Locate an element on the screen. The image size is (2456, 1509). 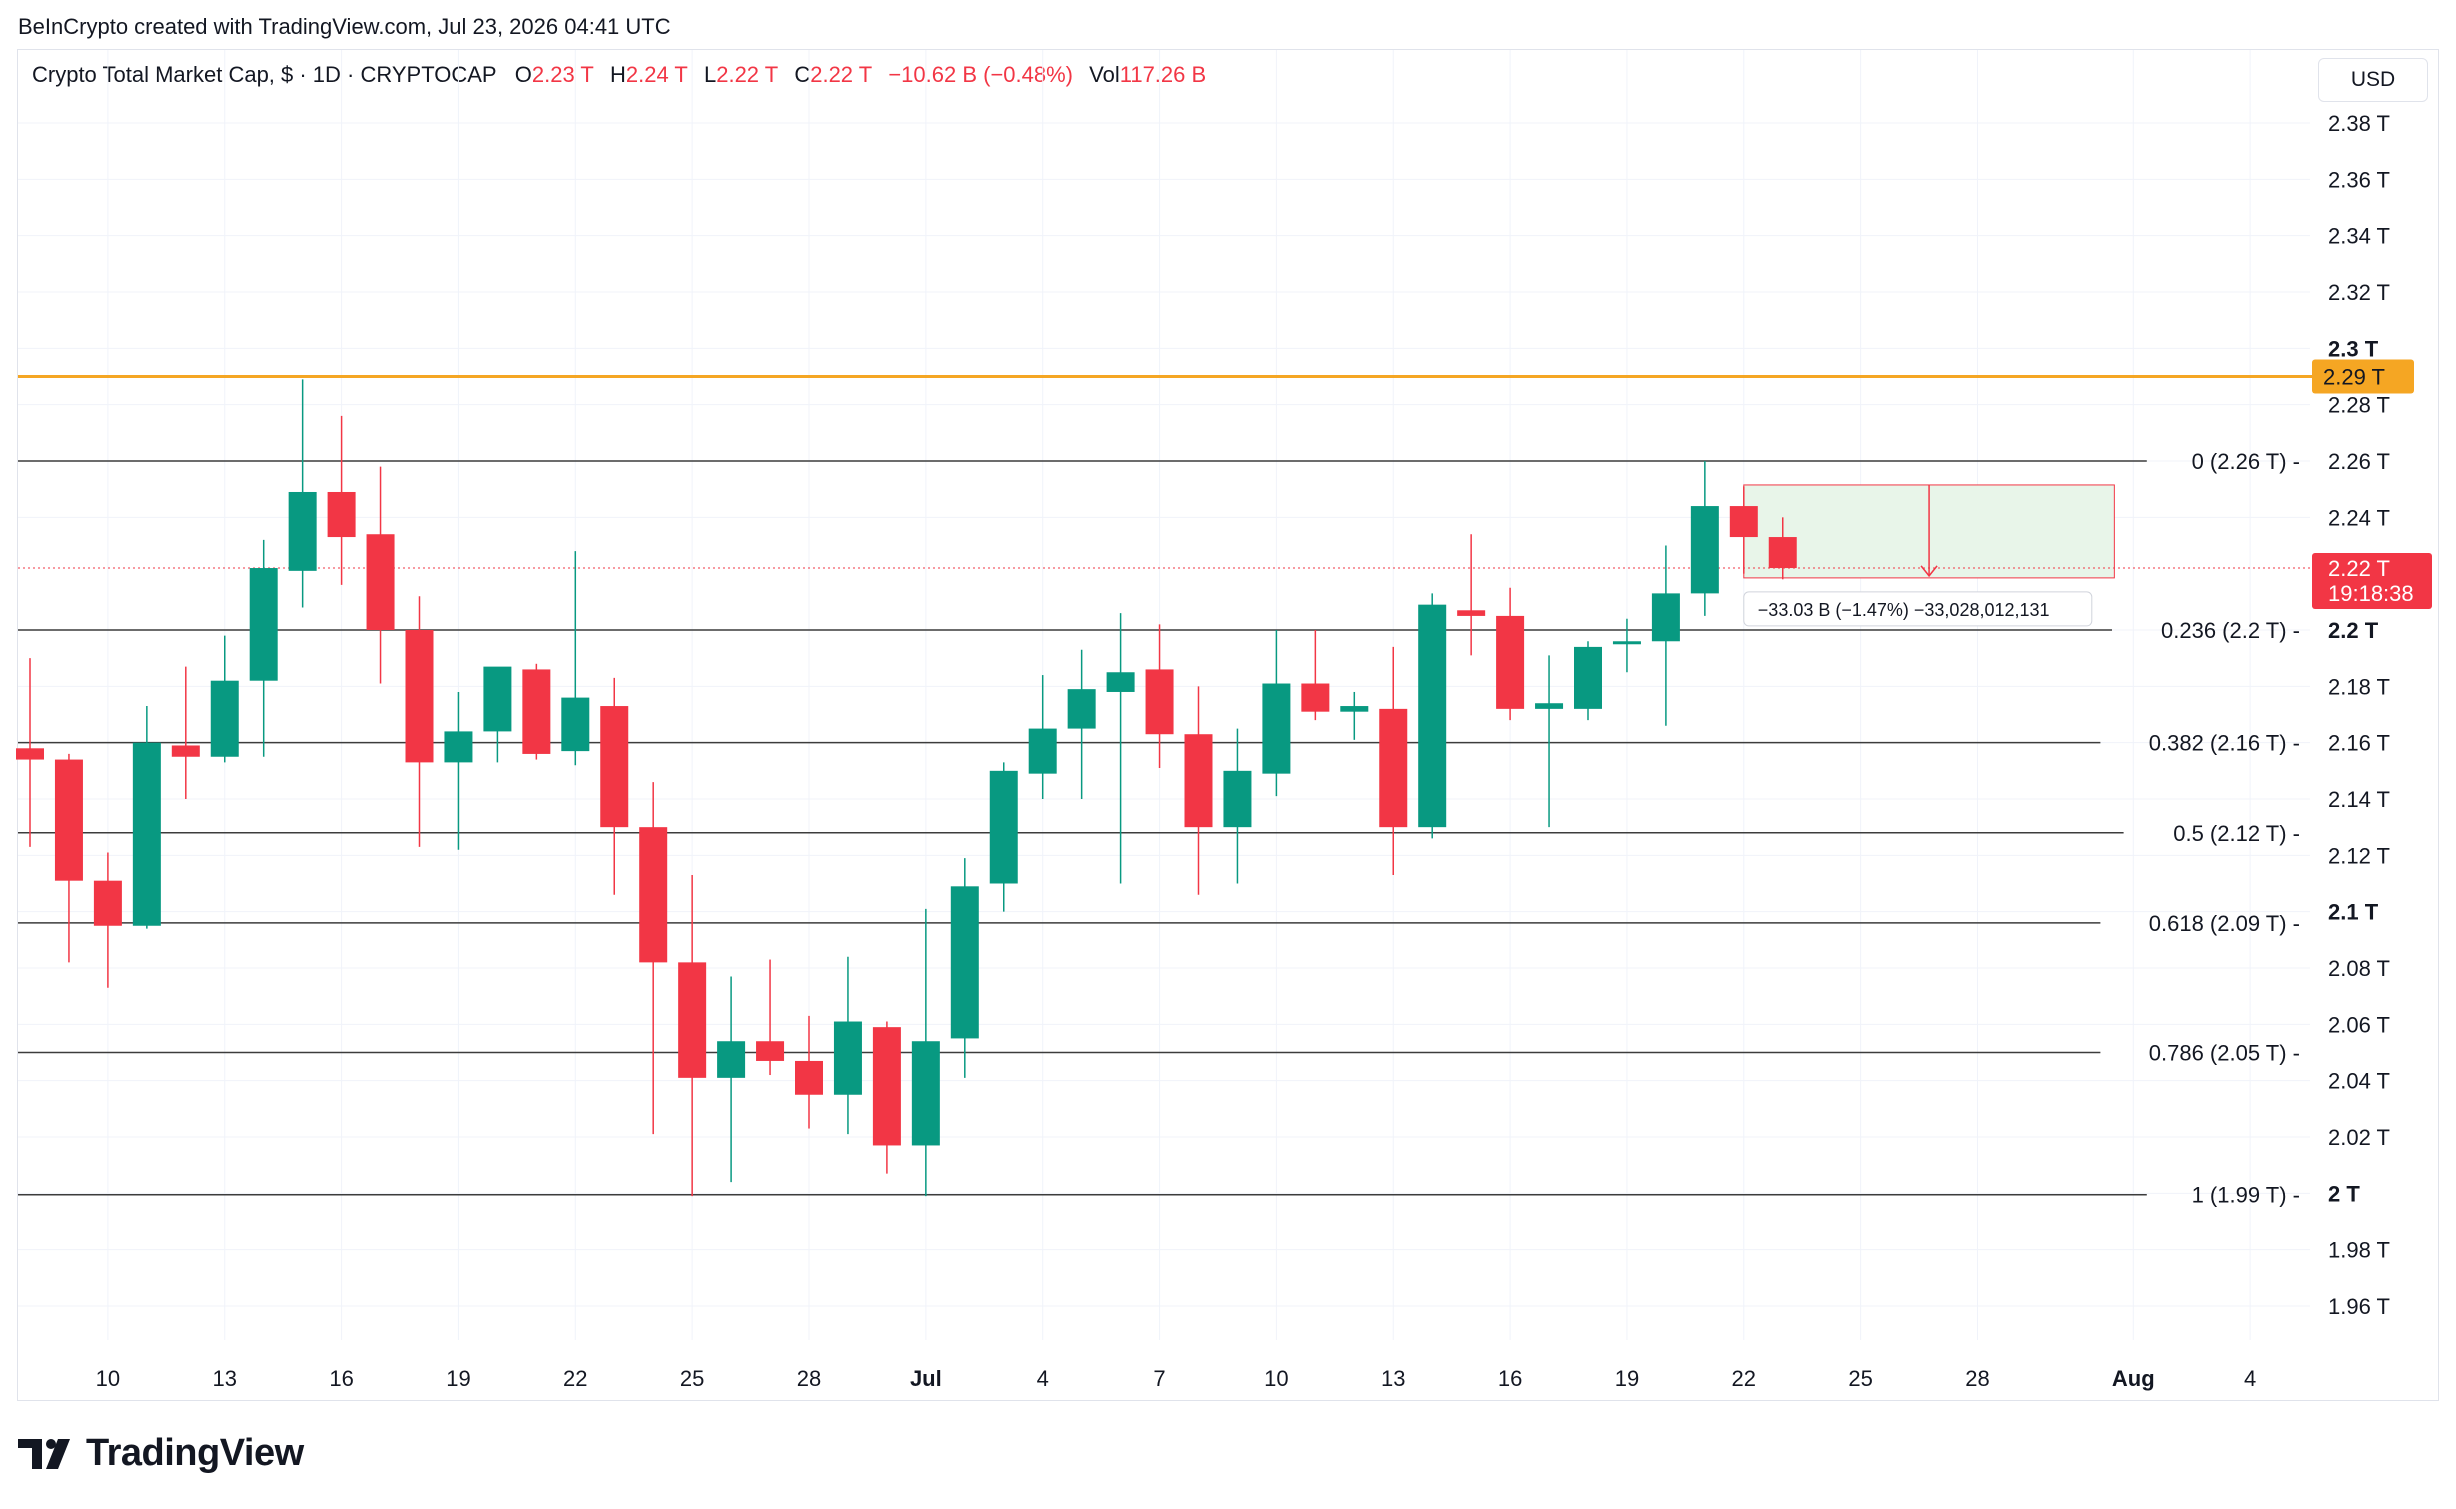
currency-selector: USD is located at coordinates (2373, 80).